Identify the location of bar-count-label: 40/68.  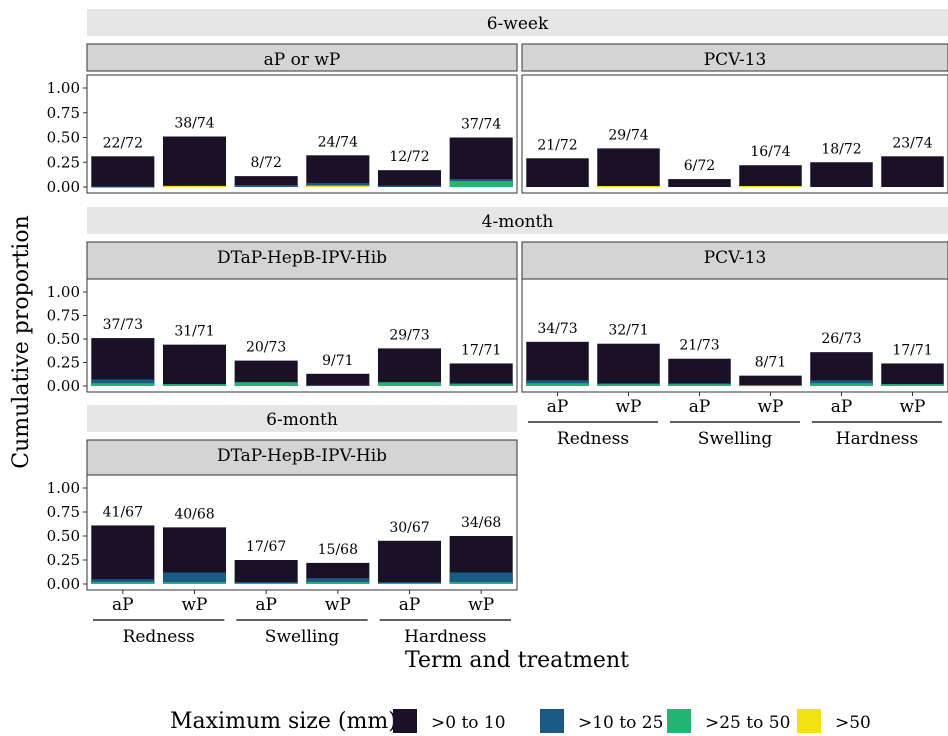
(194, 514).